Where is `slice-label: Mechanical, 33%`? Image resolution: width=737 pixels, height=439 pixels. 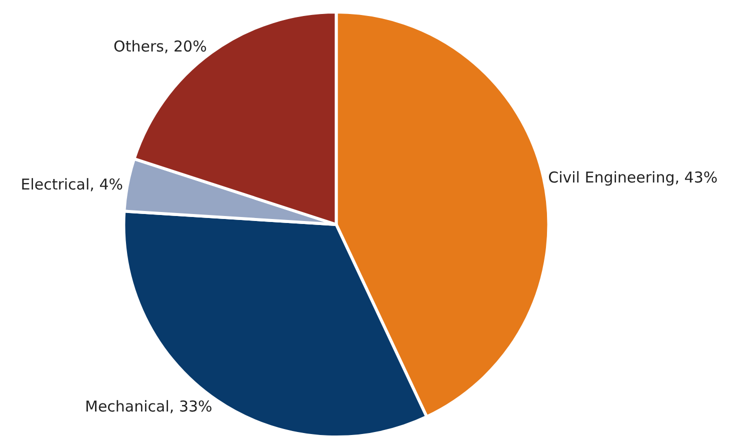 slice-label: Mechanical, 33% is located at coordinates (148, 406).